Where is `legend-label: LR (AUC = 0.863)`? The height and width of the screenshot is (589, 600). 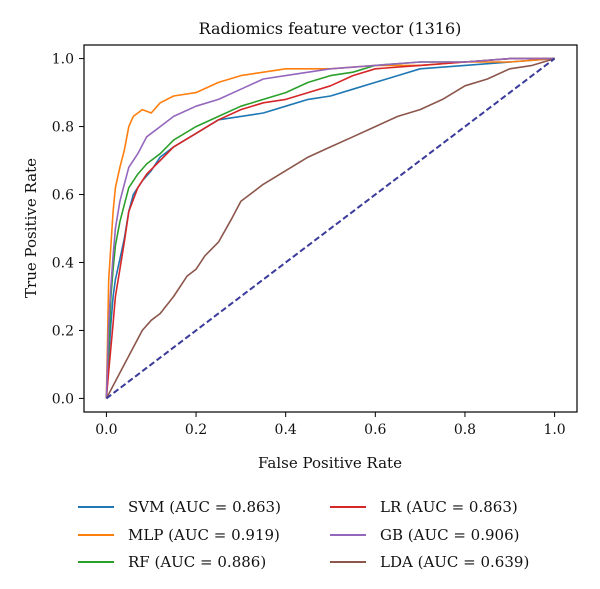 legend-label: LR (AUC = 0.863) is located at coordinates (449, 507).